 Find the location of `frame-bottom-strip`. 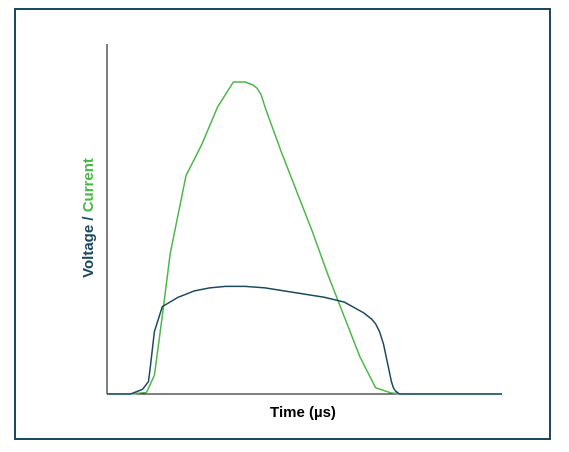

frame-bottom-strip is located at coordinates (282, 446).